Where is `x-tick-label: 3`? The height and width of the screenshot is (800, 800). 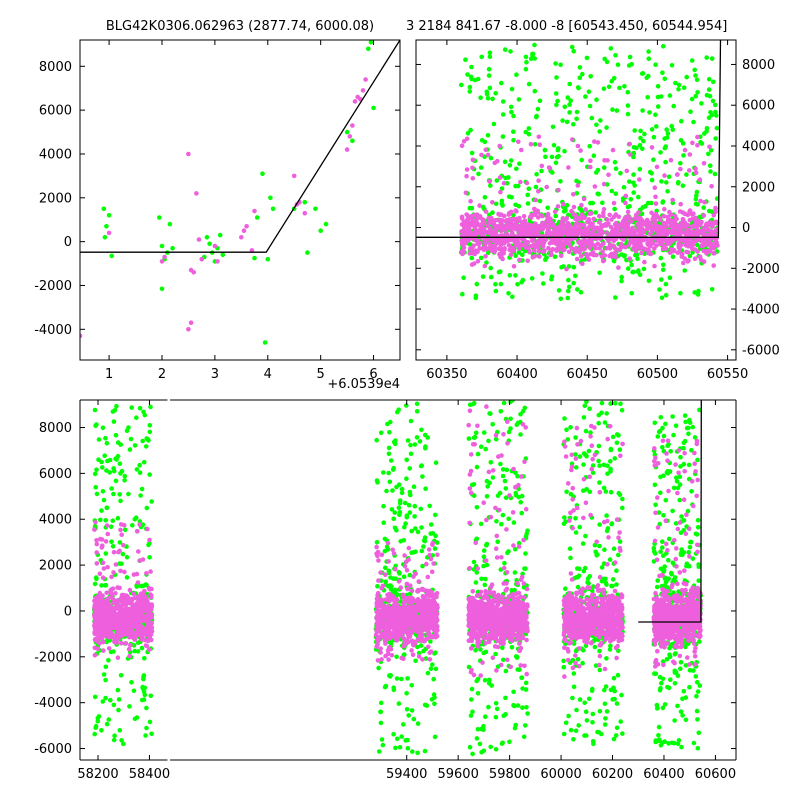
x-tick-label: 3 is located at coordinates (215, 374).